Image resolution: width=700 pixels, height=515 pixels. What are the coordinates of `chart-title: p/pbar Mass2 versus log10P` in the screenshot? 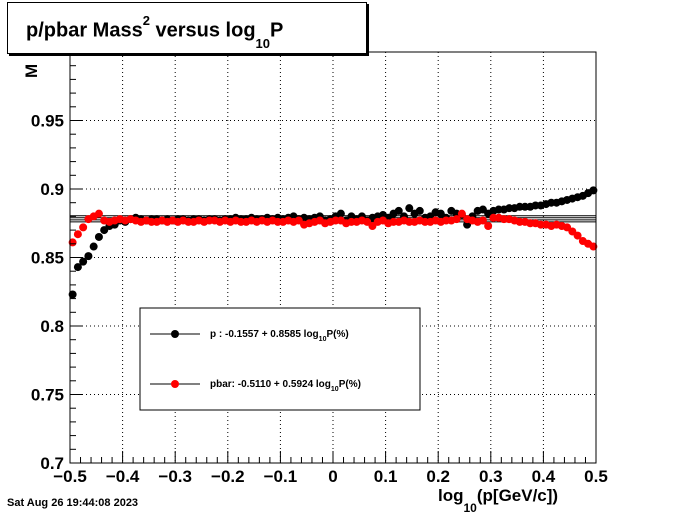 It's located at (155, 32).